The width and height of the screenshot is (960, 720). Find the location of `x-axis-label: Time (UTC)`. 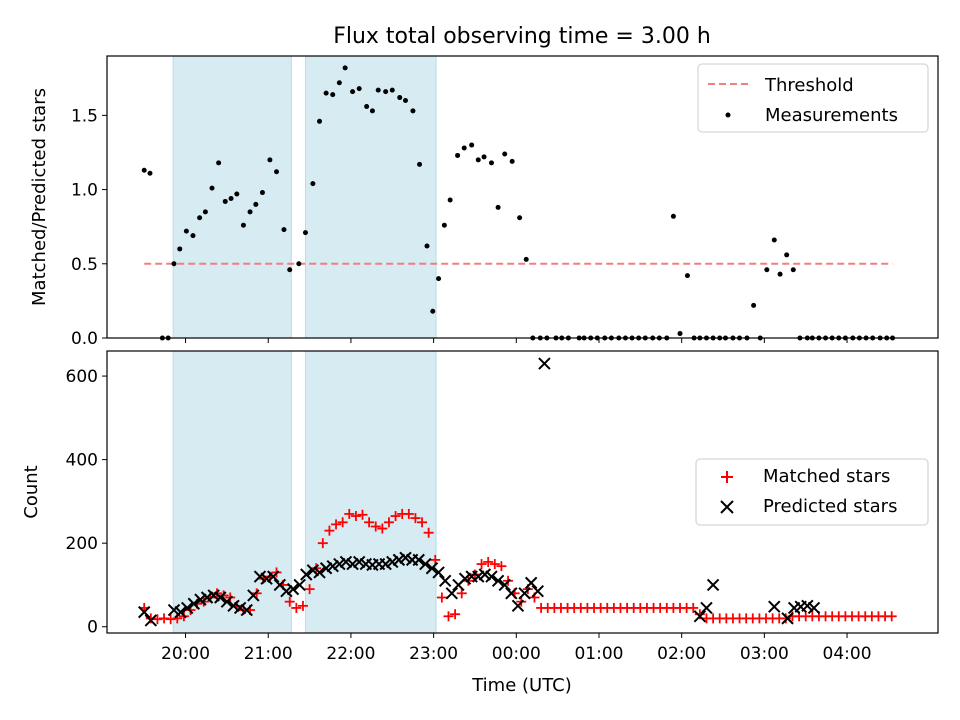

x-axis-label: Time (UTC) is located at coordinates (521, 685).